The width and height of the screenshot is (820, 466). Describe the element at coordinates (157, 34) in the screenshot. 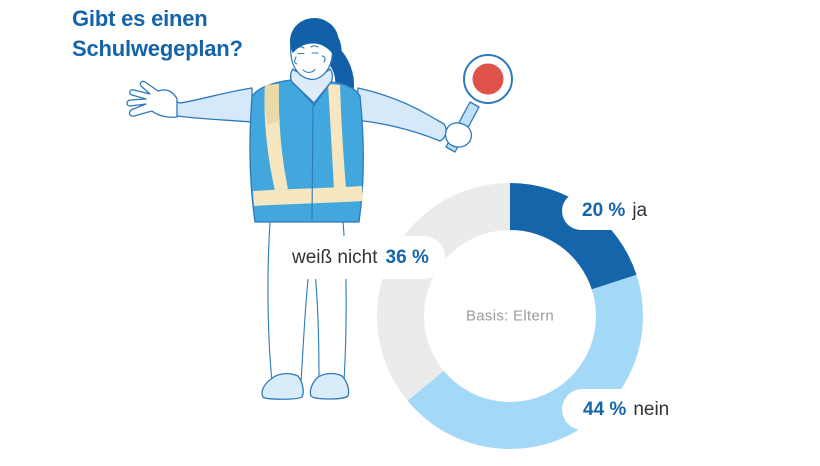

I see `page-title: Gibt es einen Schulwegeplan?` at that location.